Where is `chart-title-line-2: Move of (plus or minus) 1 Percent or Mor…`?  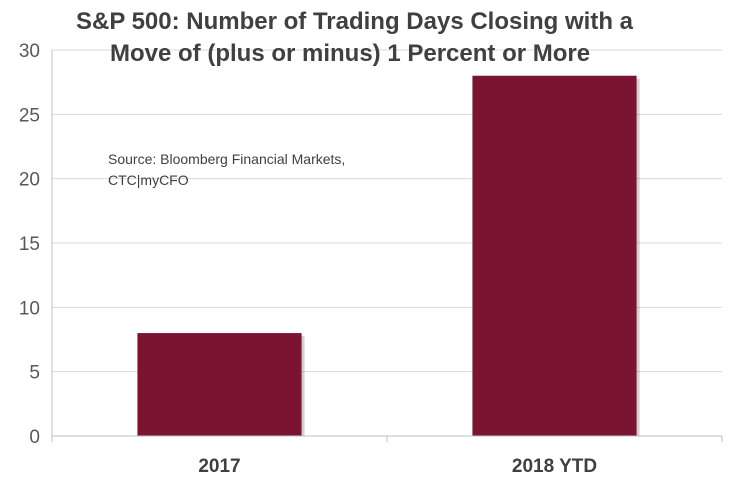 chart-title-line-2: Move of (plus or minus) 1 Percent or Mor… is located at coordinates (350, 53).